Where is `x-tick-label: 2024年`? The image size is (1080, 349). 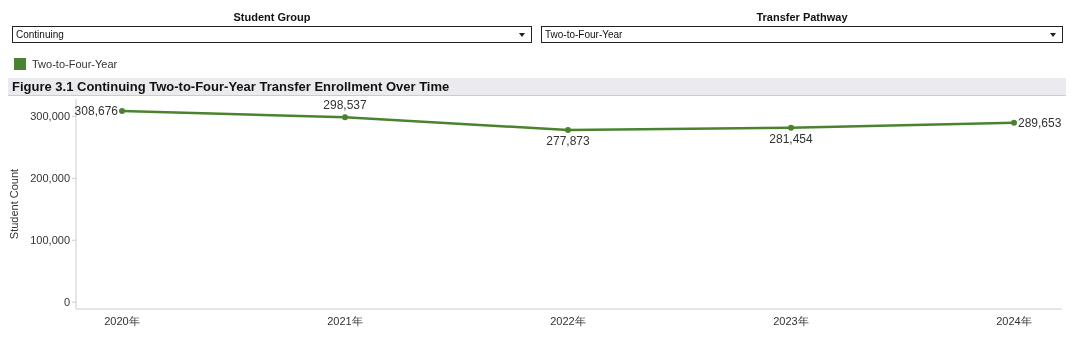 x-tick-label: 2024年 is located at coordinates (1014, 320).